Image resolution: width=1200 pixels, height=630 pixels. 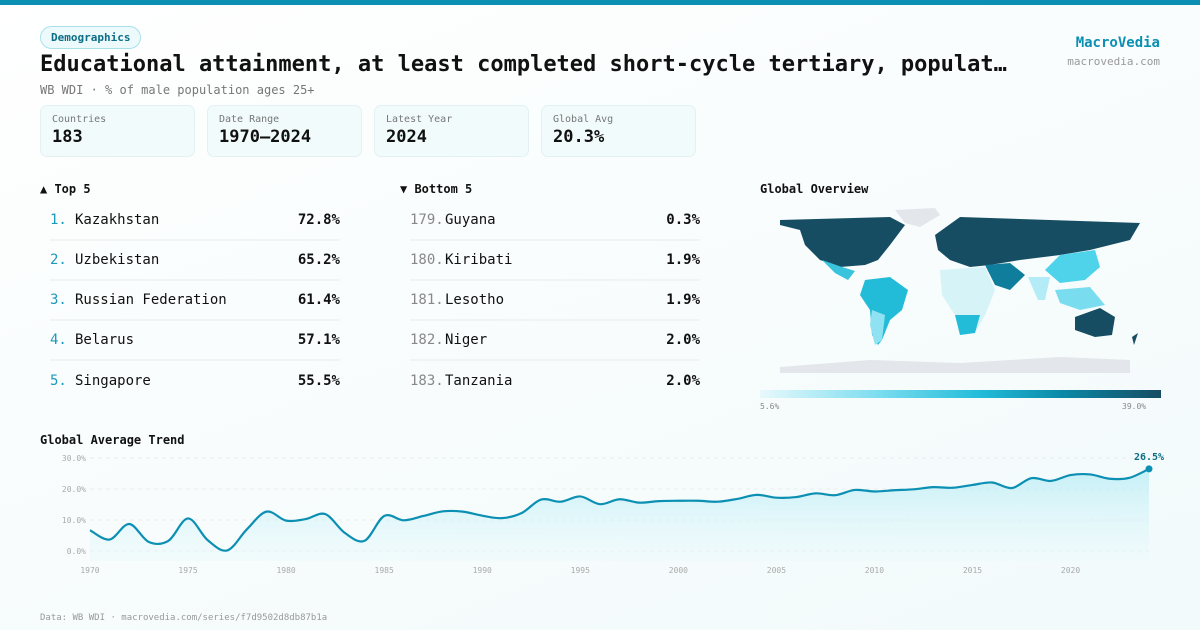 I want to click on list-item: 182. Niger 2.0%, so click(x=555, y=341).